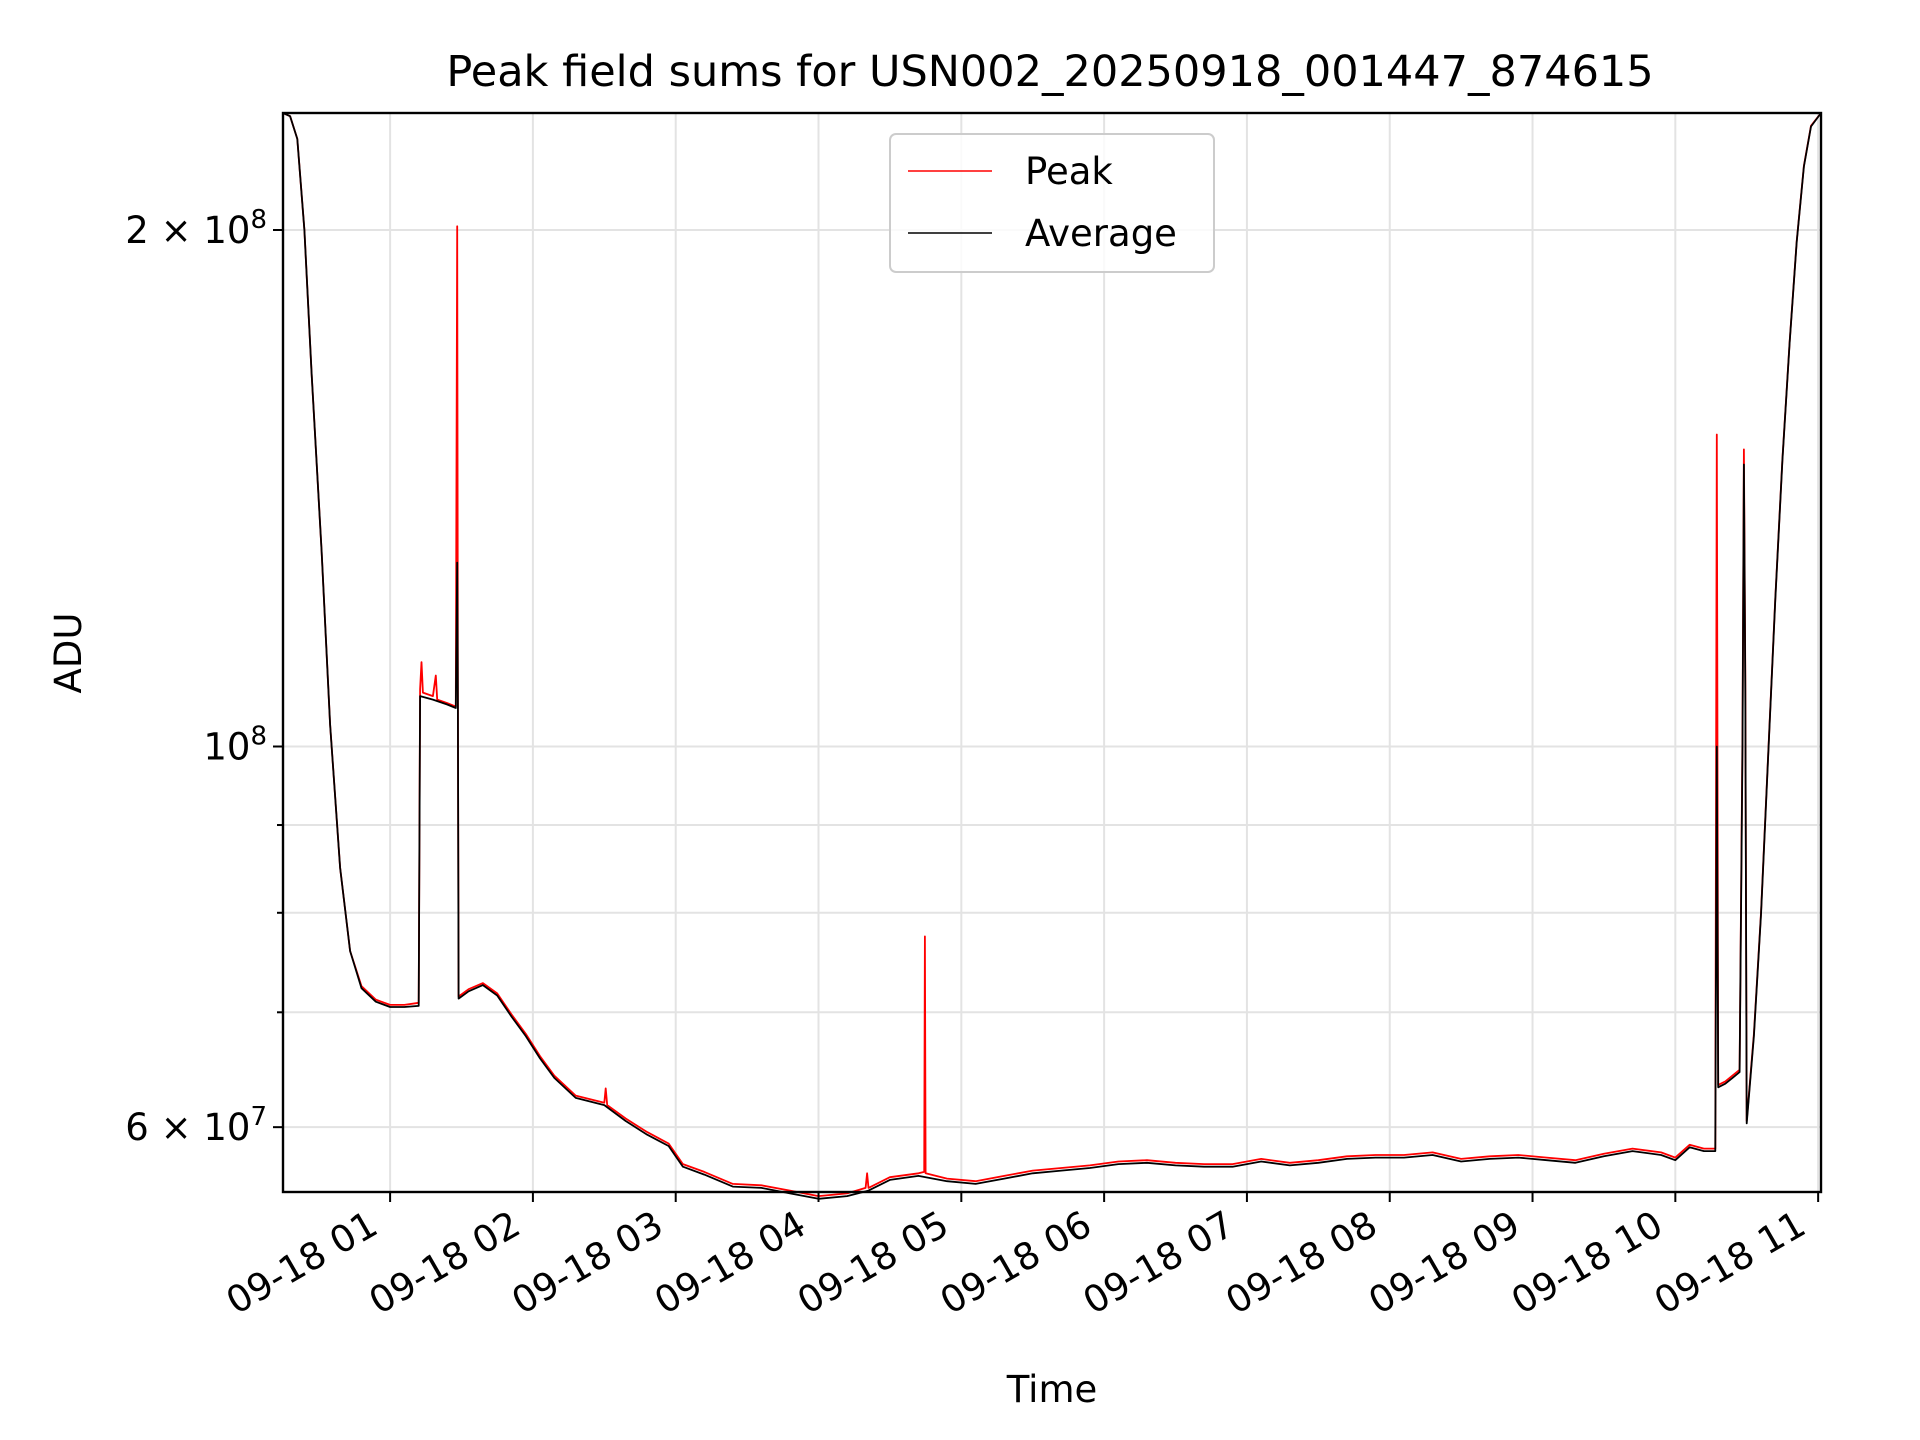 The width and height of the screenshot is (1920, 1440). I want to click on x-axis-label: Time, so click(1052, 1389).